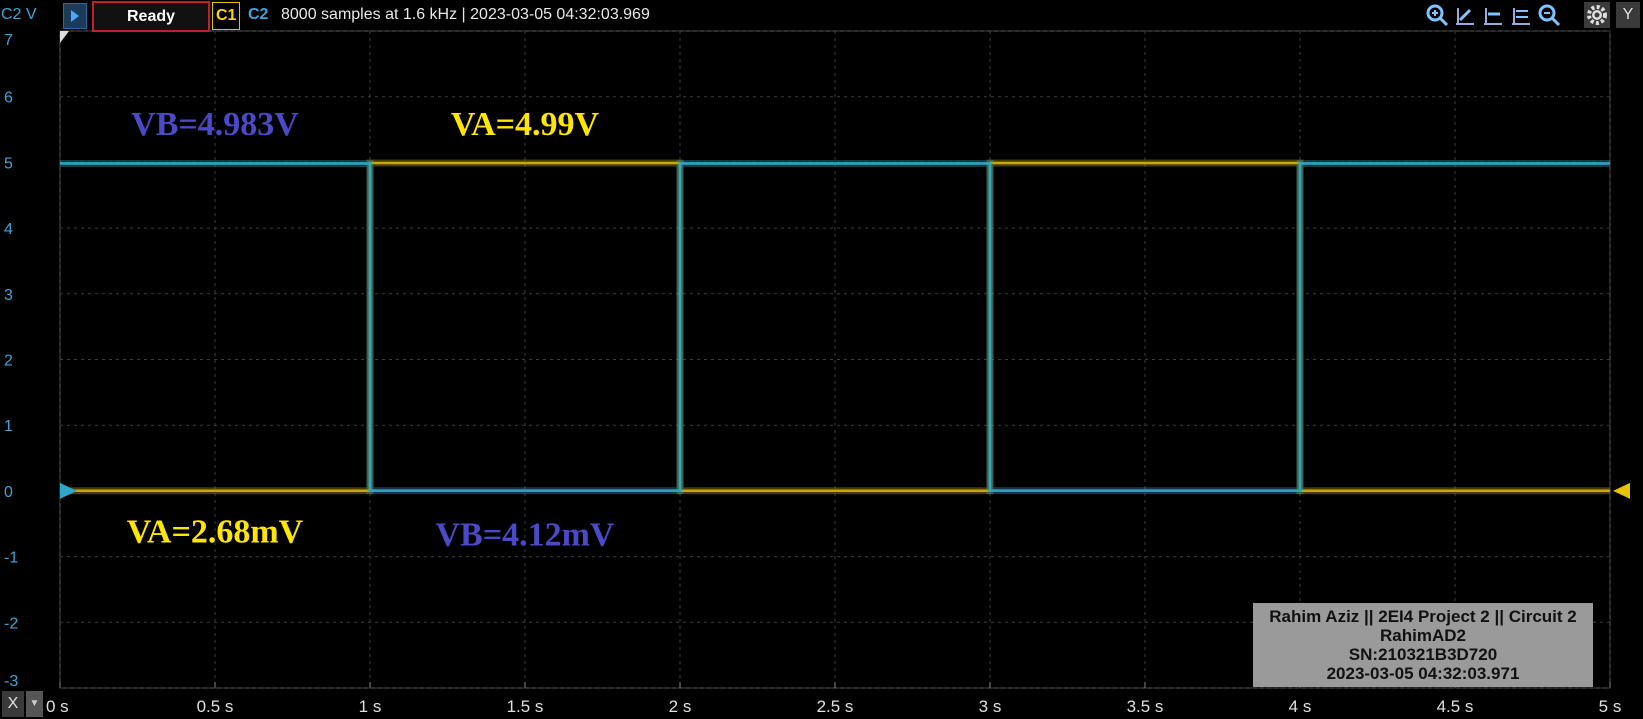  I want to click on x-tick-label: 4 s, so click(1300, 706).